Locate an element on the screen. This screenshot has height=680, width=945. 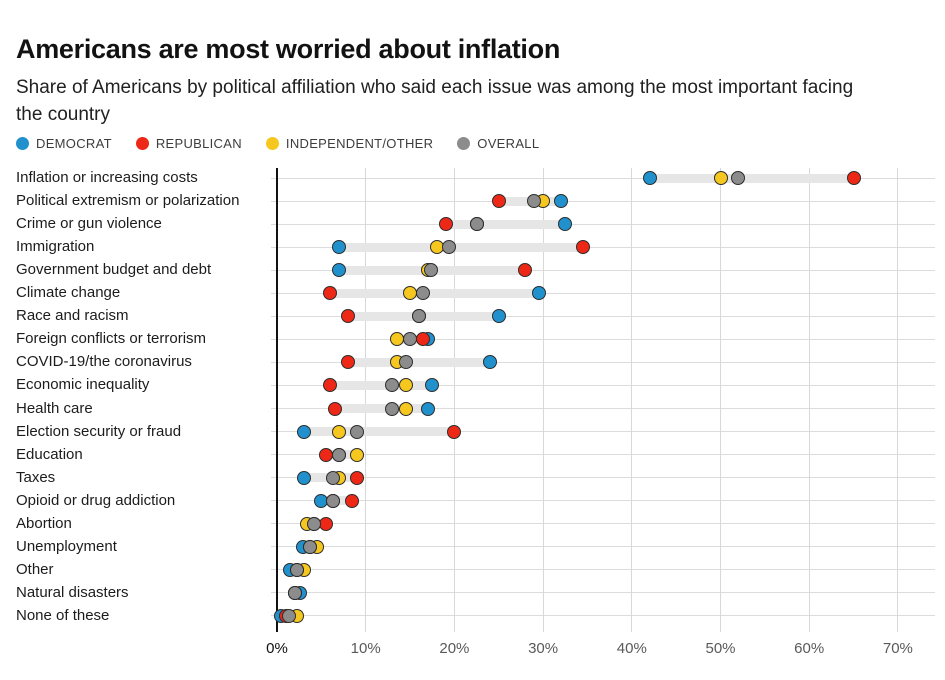
category-label: Government budget and debt is located at coordinates (114, 270).